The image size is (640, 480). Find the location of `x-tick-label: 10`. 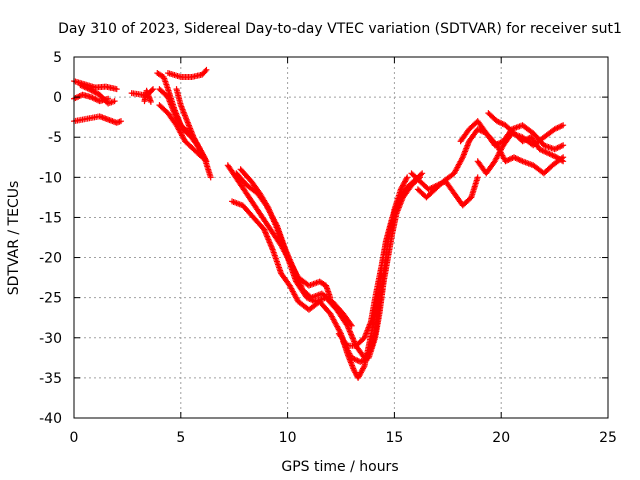

x-tick-label: 10 is located at coordinates (288, 438).